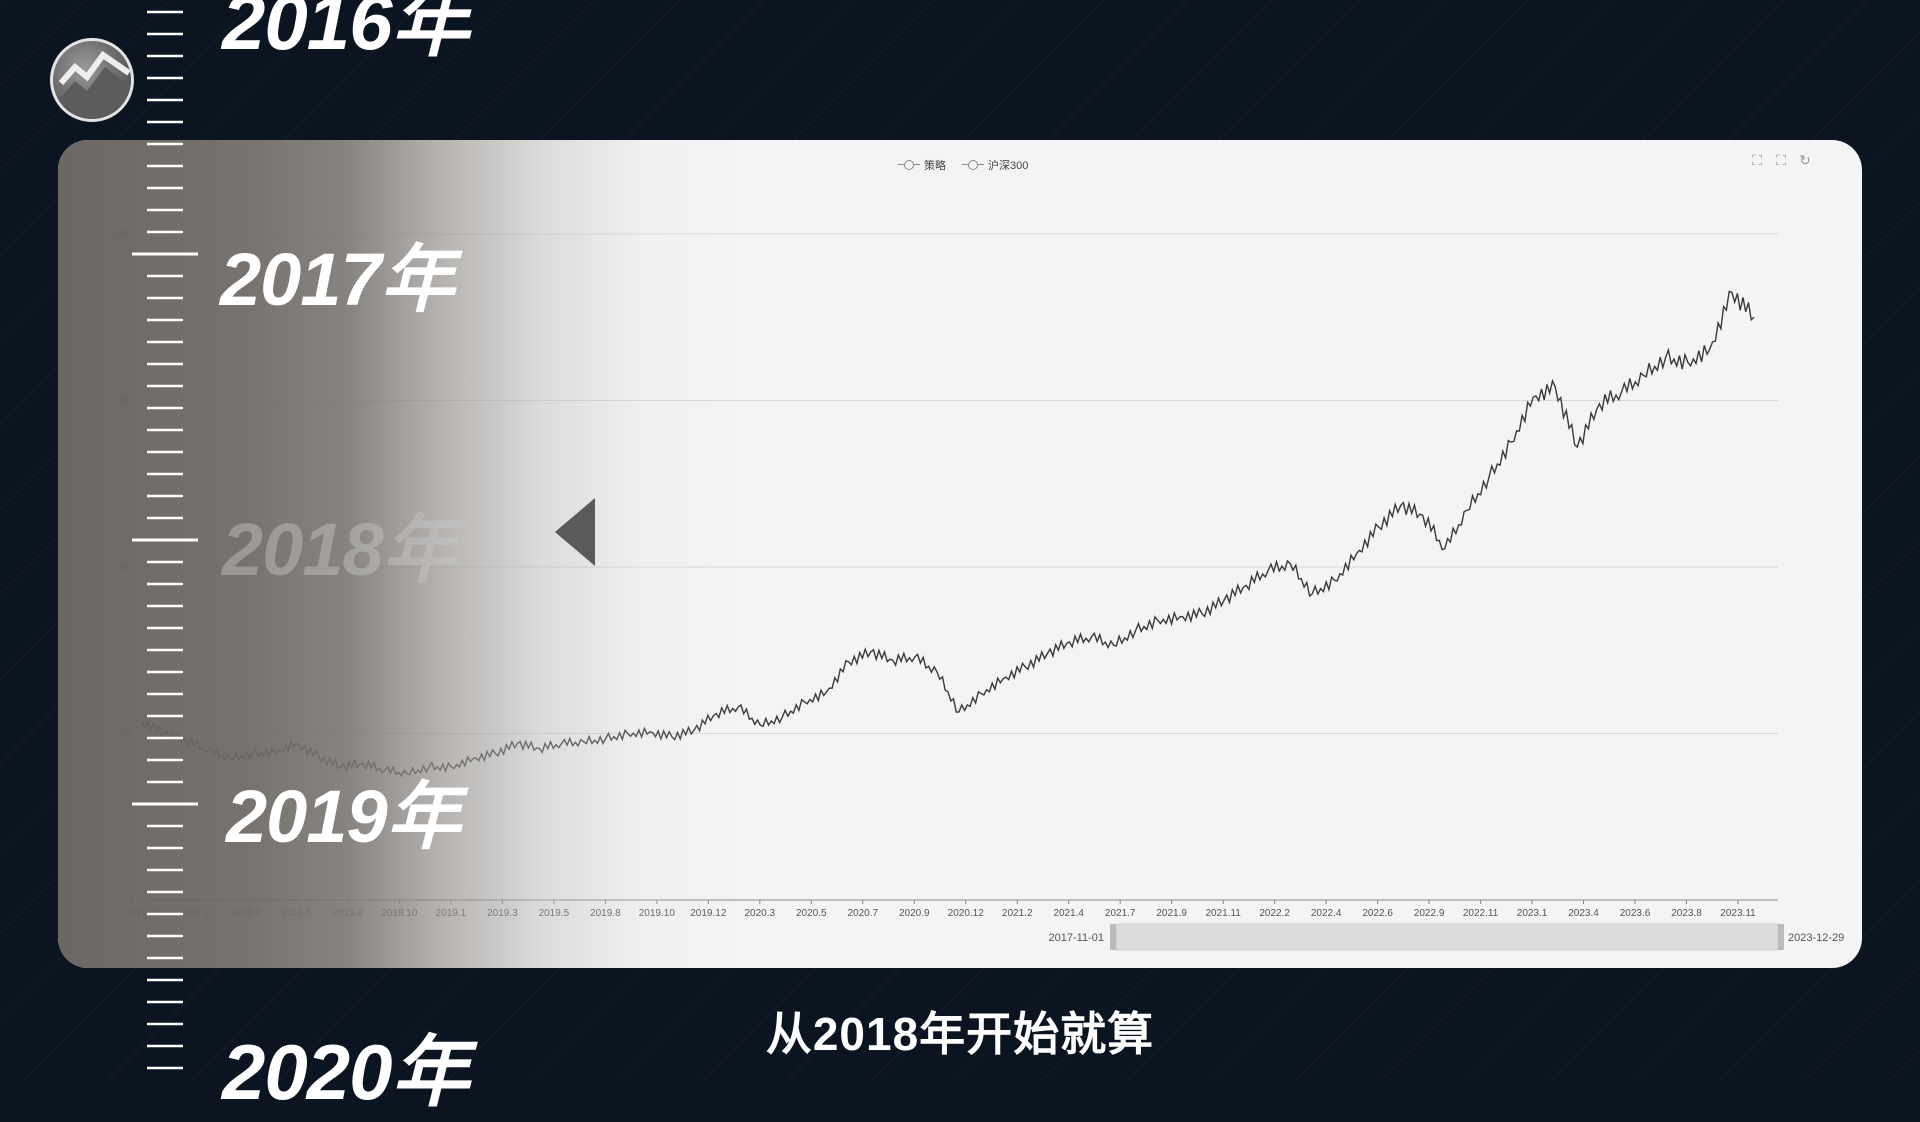 The image size is (1920, 1122). Describe the element at coordinates (575, 532) in the screenshot. I see `timeline-pointer-icon` at that location.